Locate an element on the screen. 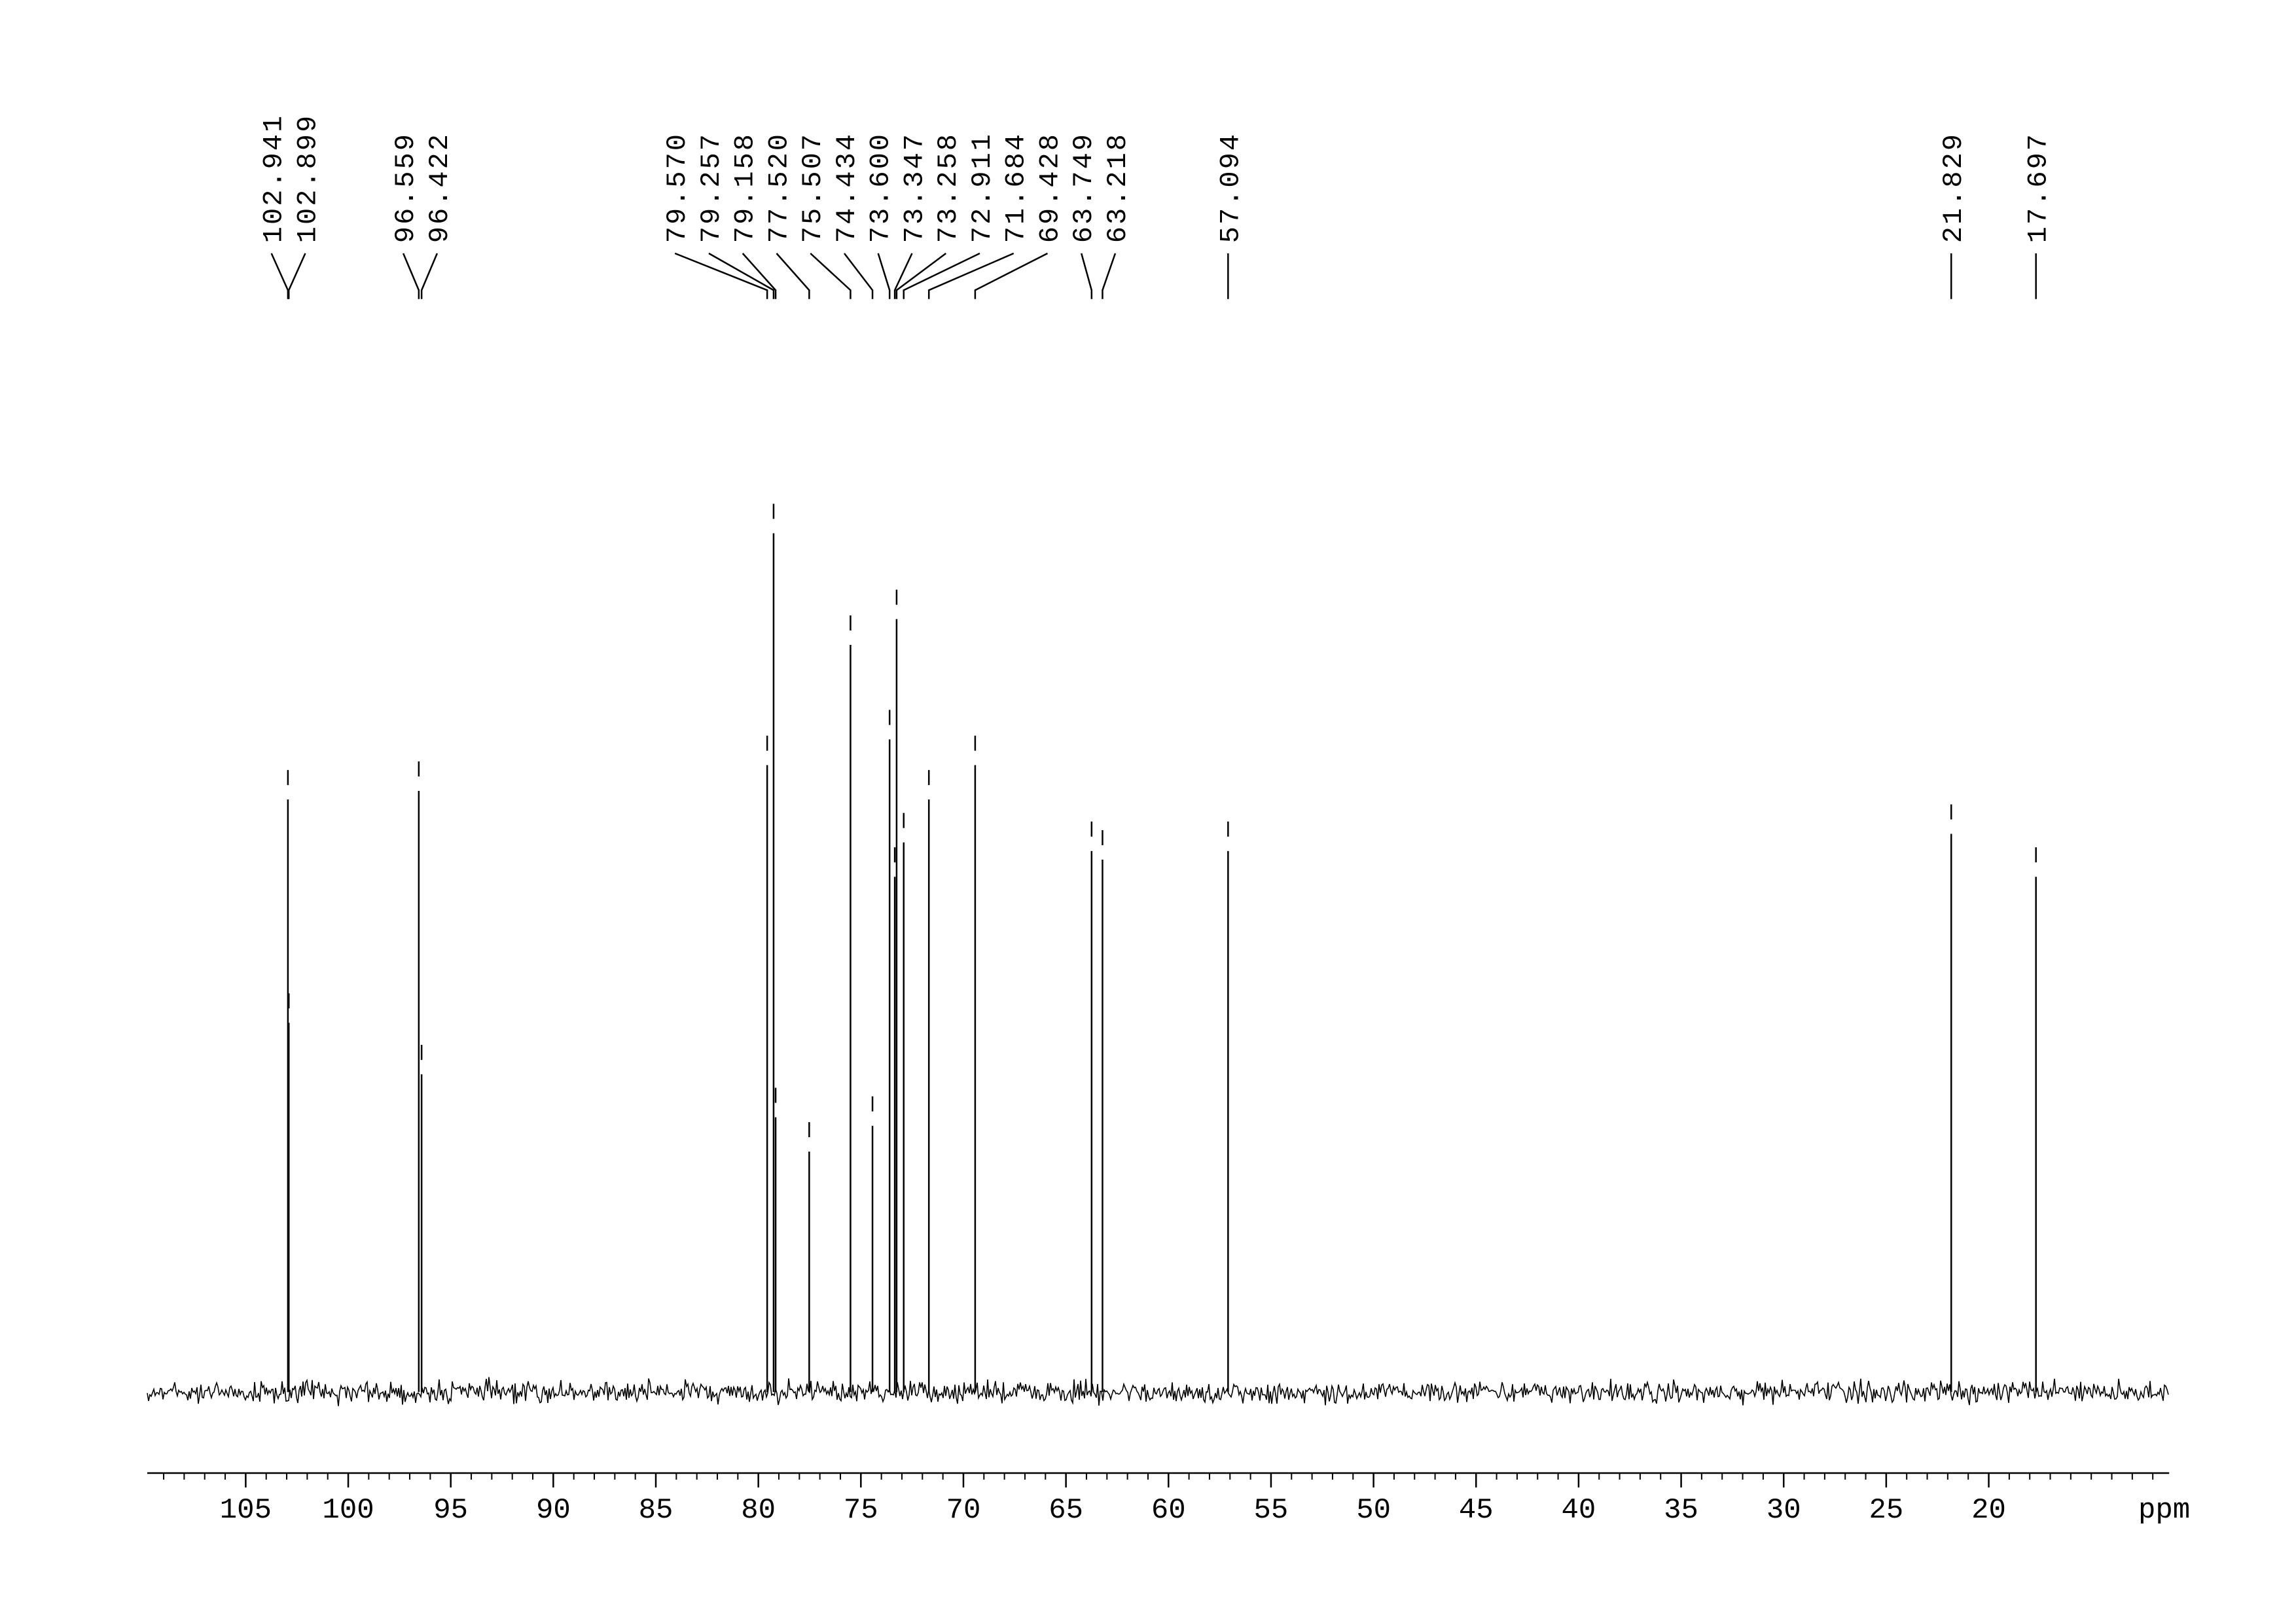 The height and width of the screenshot is (1623, 2296). peak-label: 73.347 is located at coordinates (914, 187).